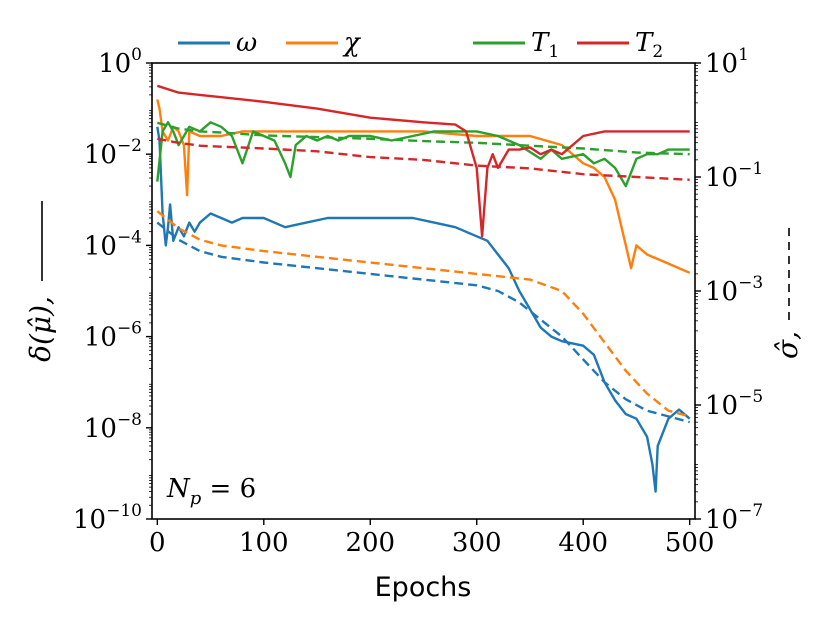  Describe the element at coordinates (431, 538) in the screenshot. I see `x-axis: 0 100 200 300 400 500` at that location.